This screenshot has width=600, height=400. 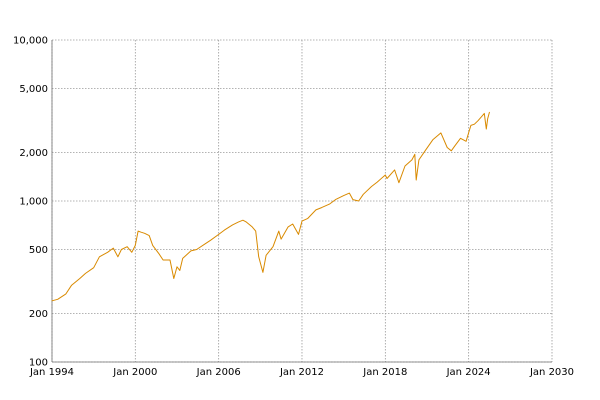 What do you see at coordinates (38, 314) in the screenshot?
I see `y-tick-label: 200` at bounding box center [38, 314].